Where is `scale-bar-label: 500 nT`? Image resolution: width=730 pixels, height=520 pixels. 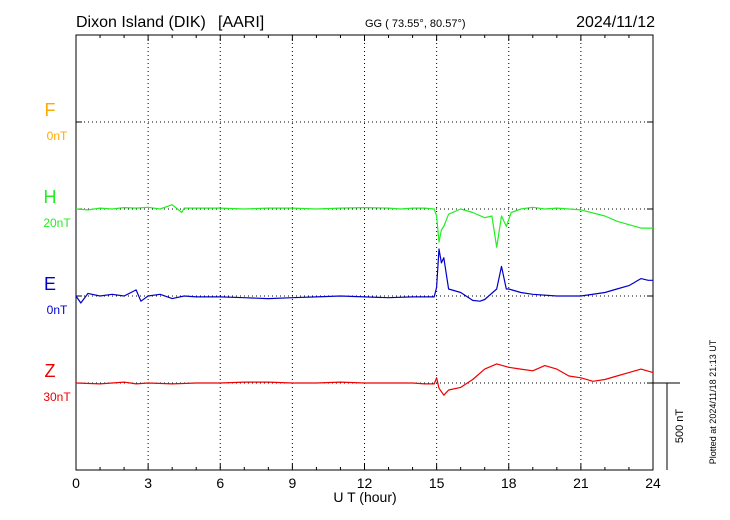 scale-bar-label: 500 nT is located at coordinates (680, 426).